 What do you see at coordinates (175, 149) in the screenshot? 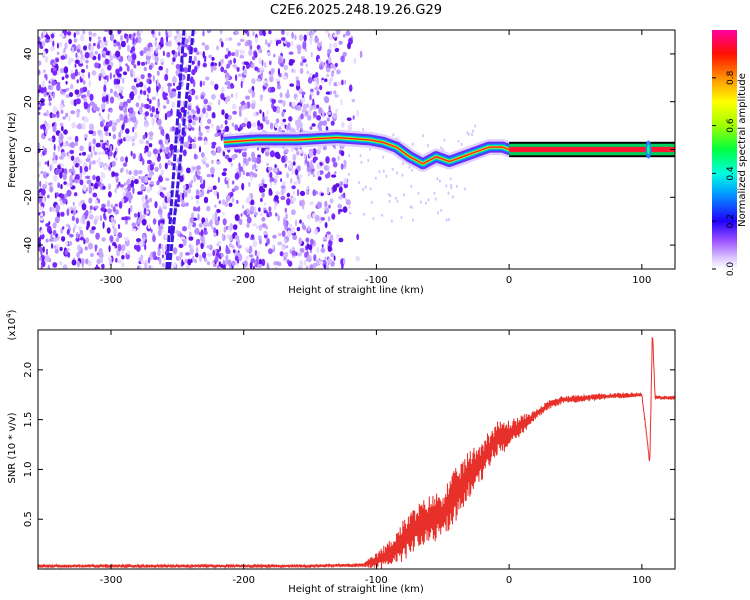
I see `streak-line` at bounding box center [175, 149].